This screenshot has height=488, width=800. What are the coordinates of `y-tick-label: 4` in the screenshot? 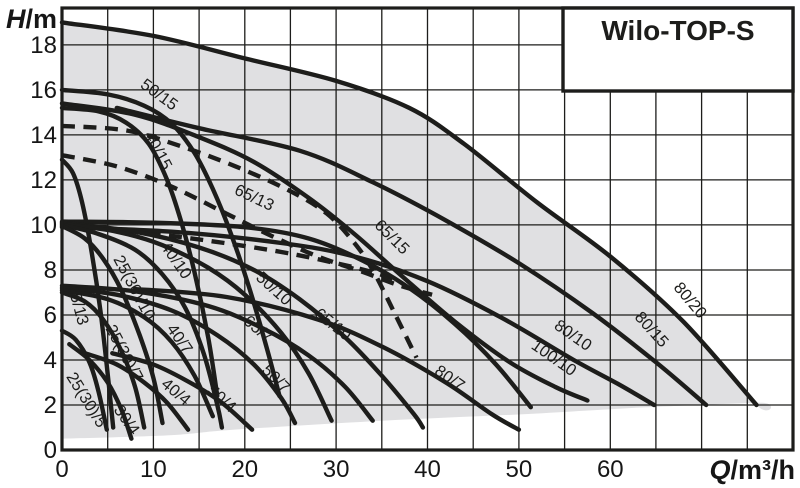 It's located at (50, 360).